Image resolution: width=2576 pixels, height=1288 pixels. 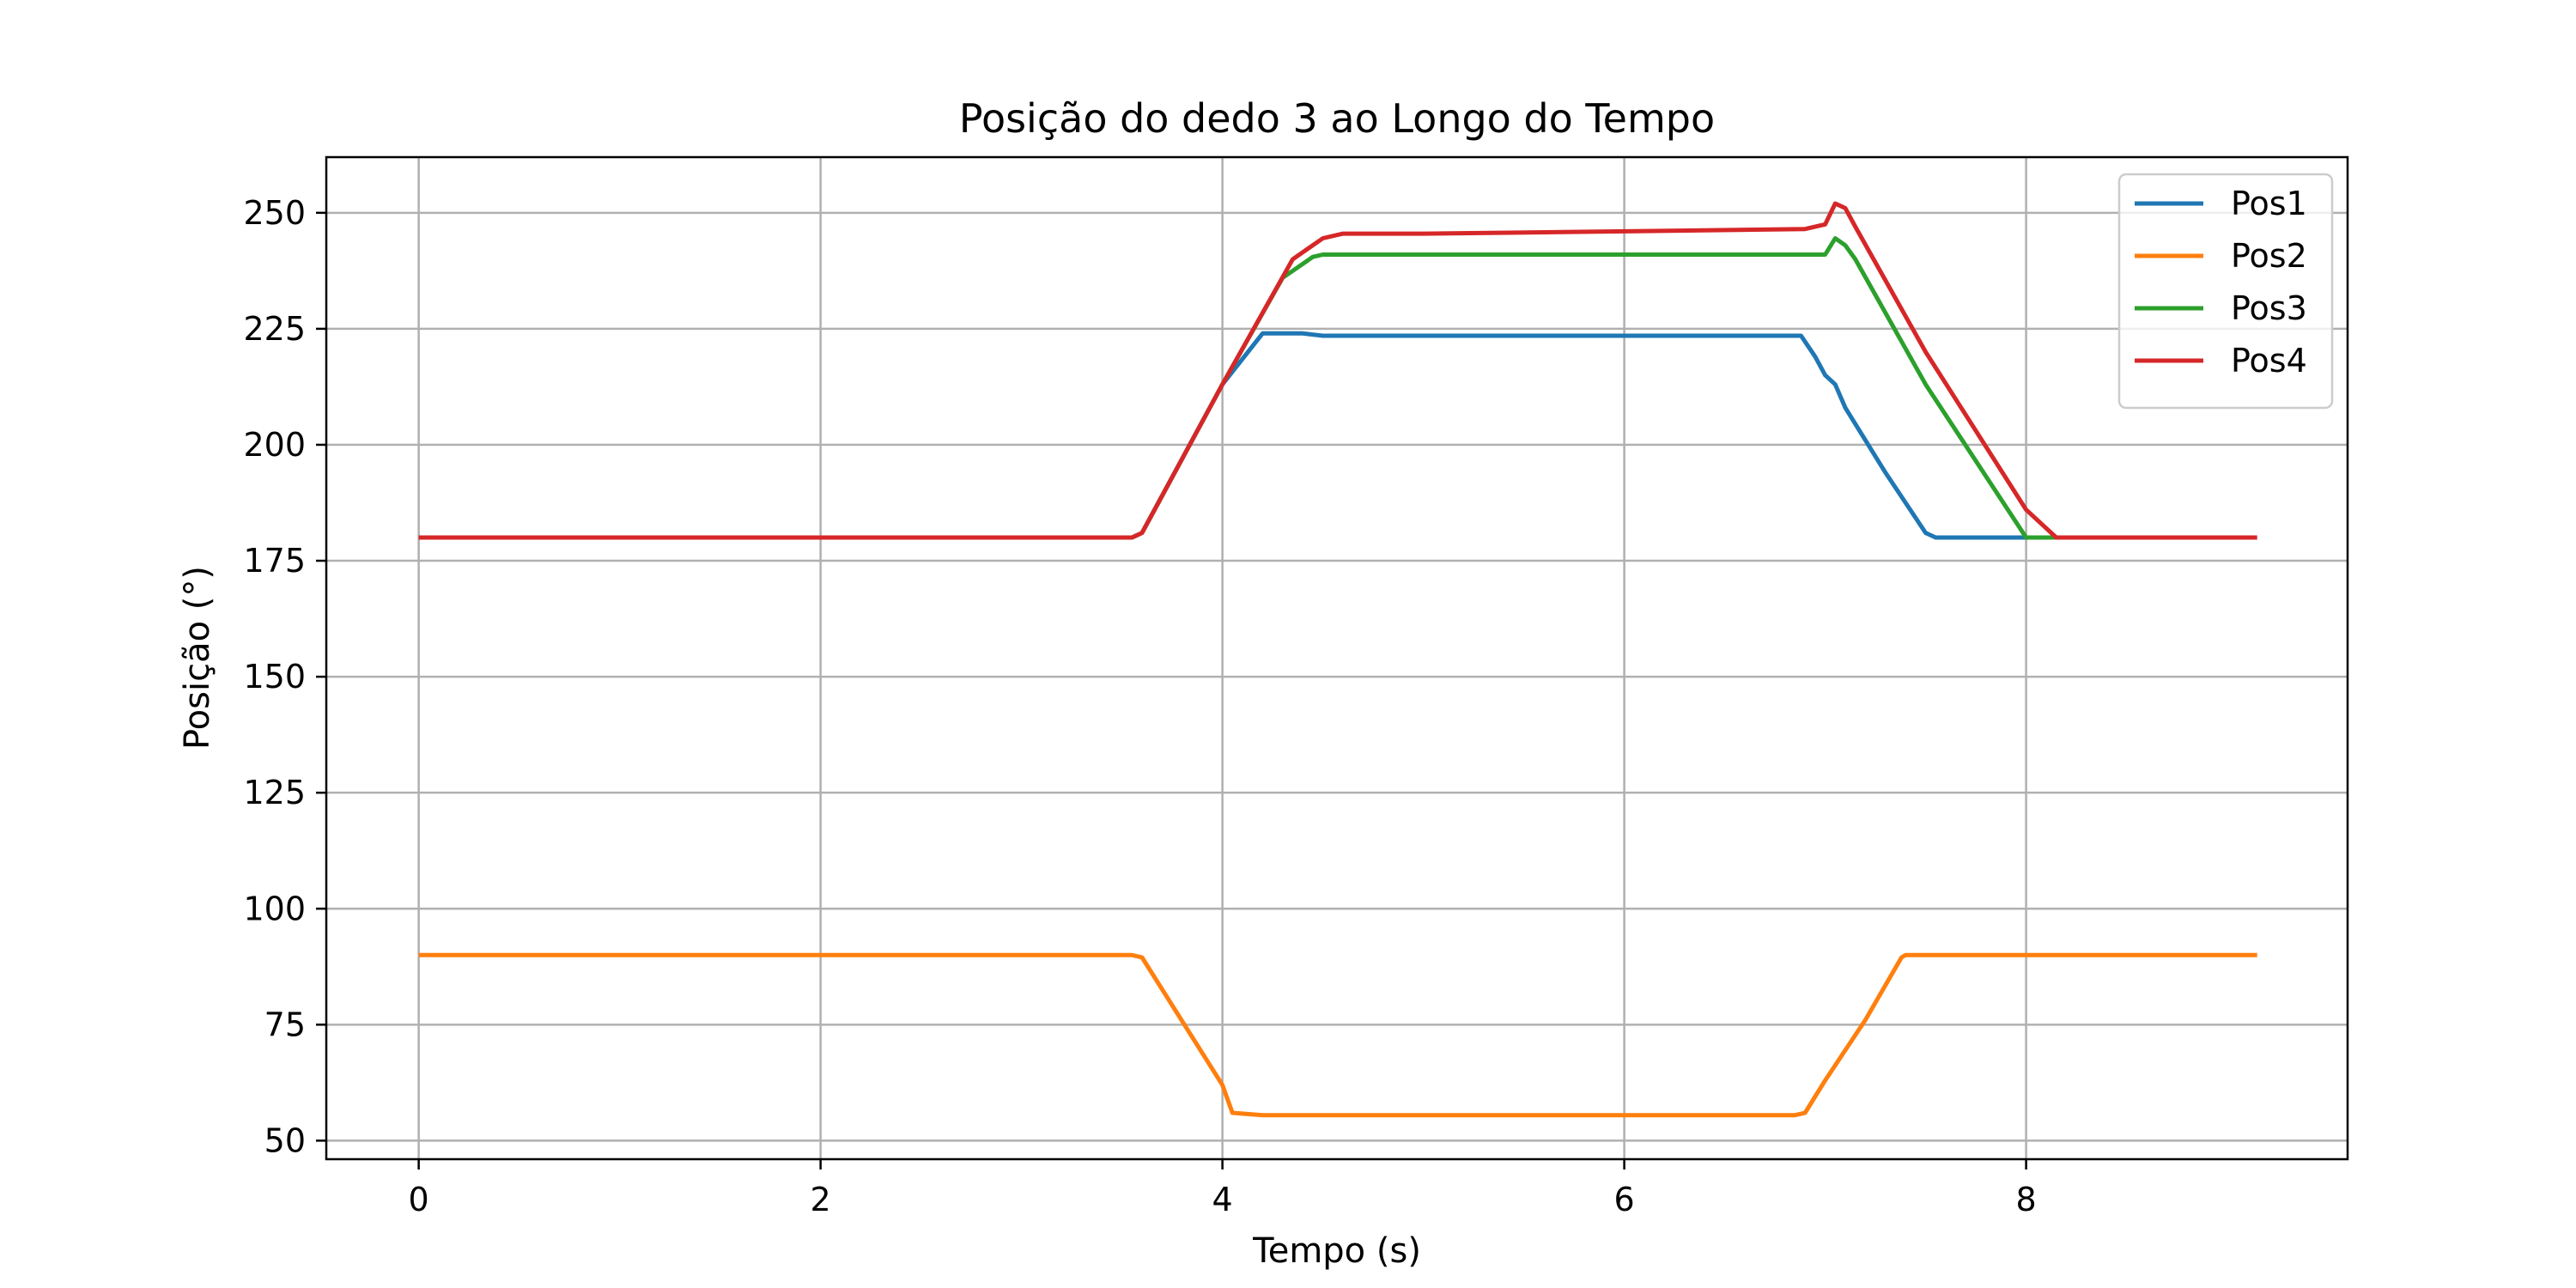 I want to click on y-tick-label: 250, so click(x=274, y=213).